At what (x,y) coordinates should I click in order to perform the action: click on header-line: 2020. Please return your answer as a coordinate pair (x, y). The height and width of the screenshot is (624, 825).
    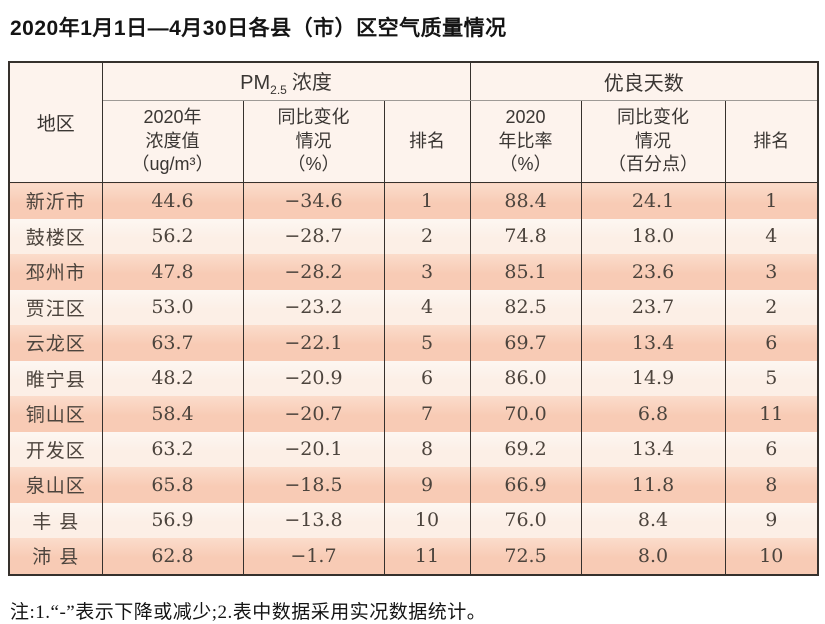
    Looking at the image, I should click on (525, 116).